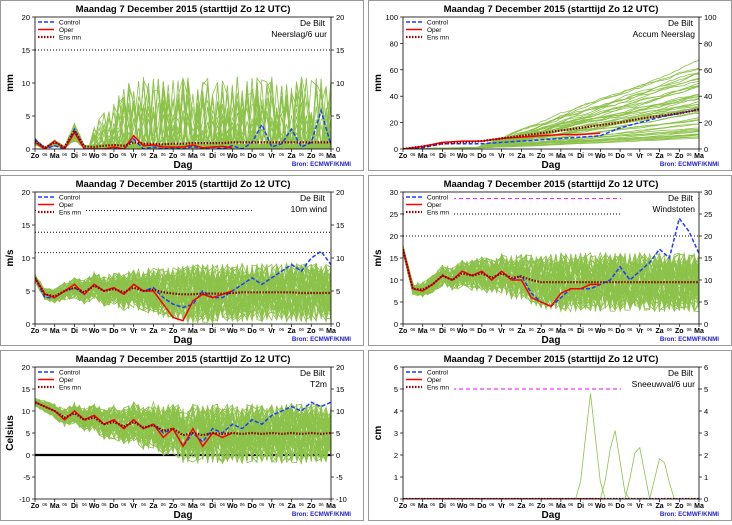 The image size is (732, 525). Describe the element at coordinates (551, 83) in the screenshot. I see `plot-frame` at that location.